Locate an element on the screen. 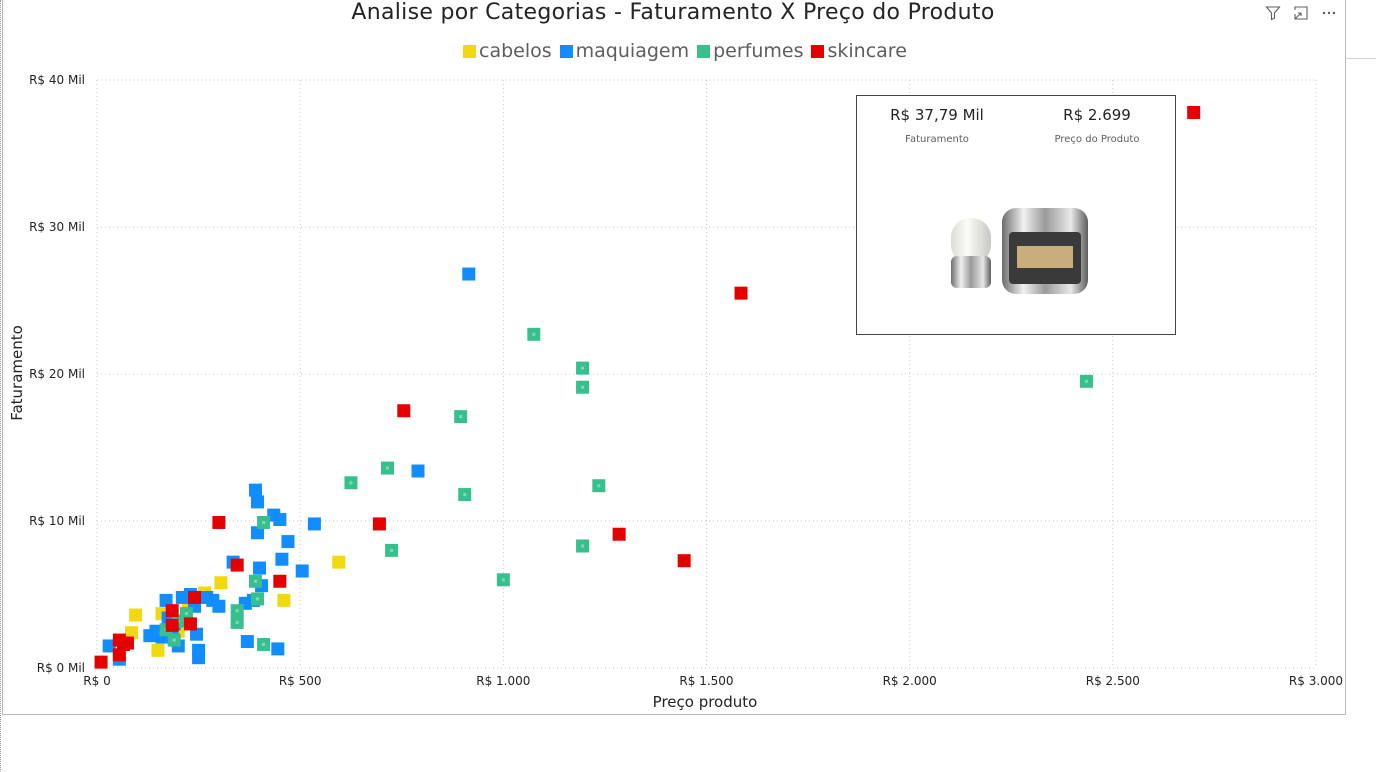 This screenshot has width=1376, height=772. legend-item-perfumes: perfumes is located at coordinates (750, 51).